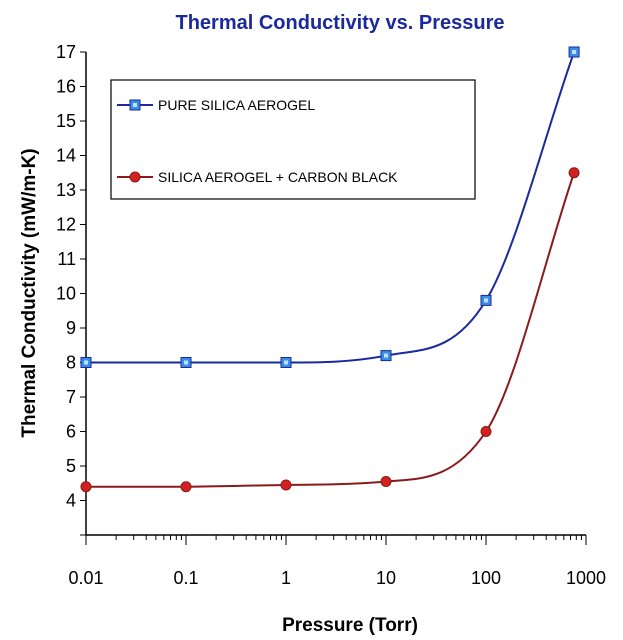  Describe the element at coordinates (339, 23) in the screenshot. I see `chart-title: Thermal Conductivity vs. Pressure` at that location.